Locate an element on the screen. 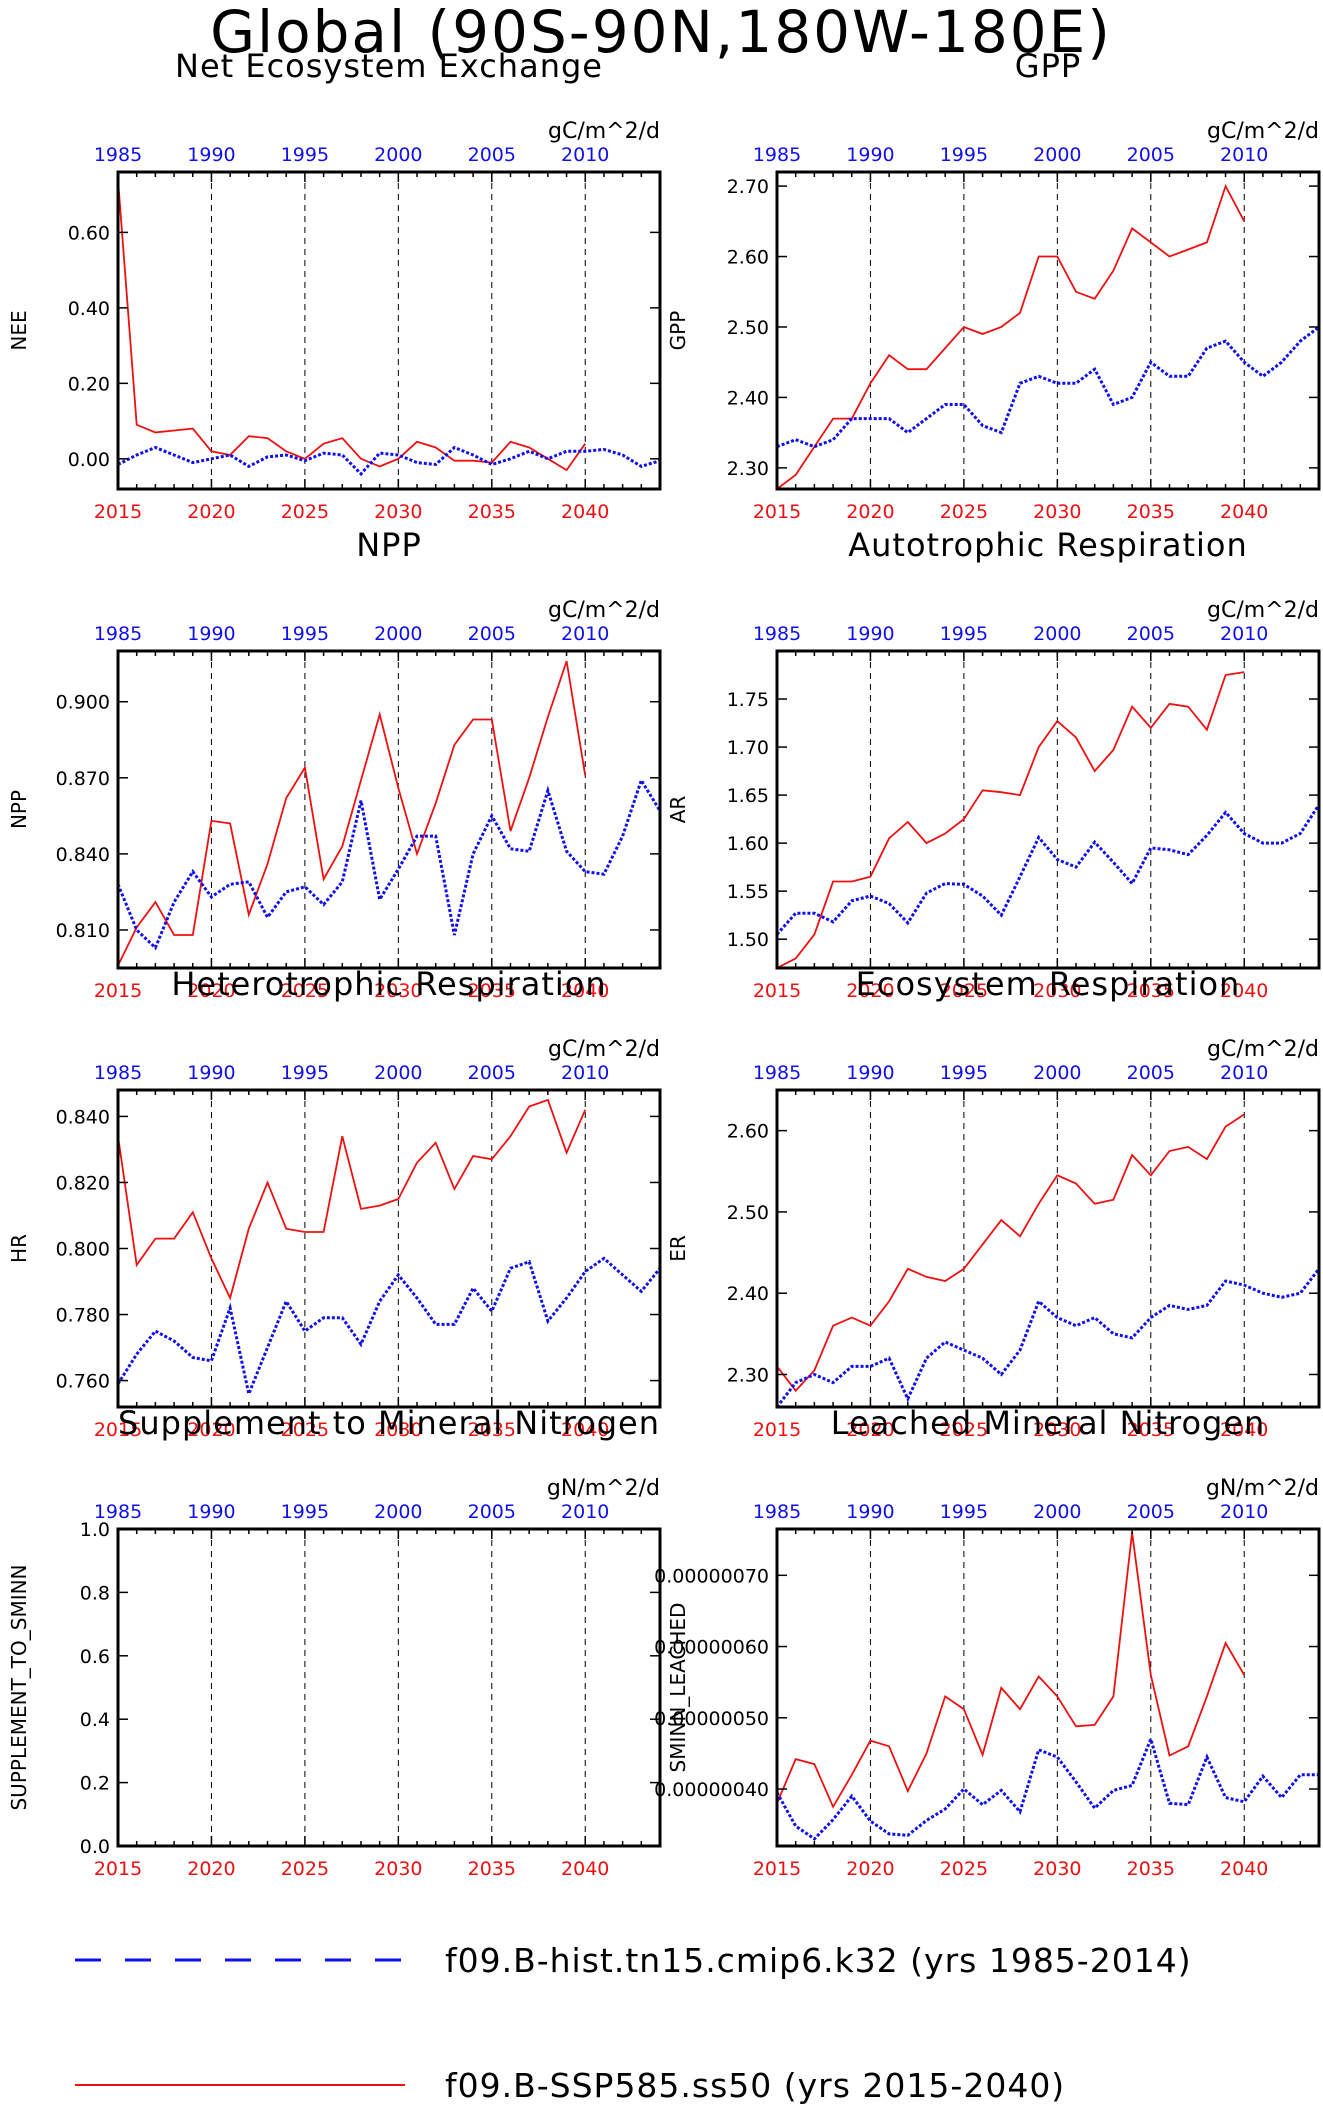  units-label: gN/m^2/d is located at coordinates (603, 1488).